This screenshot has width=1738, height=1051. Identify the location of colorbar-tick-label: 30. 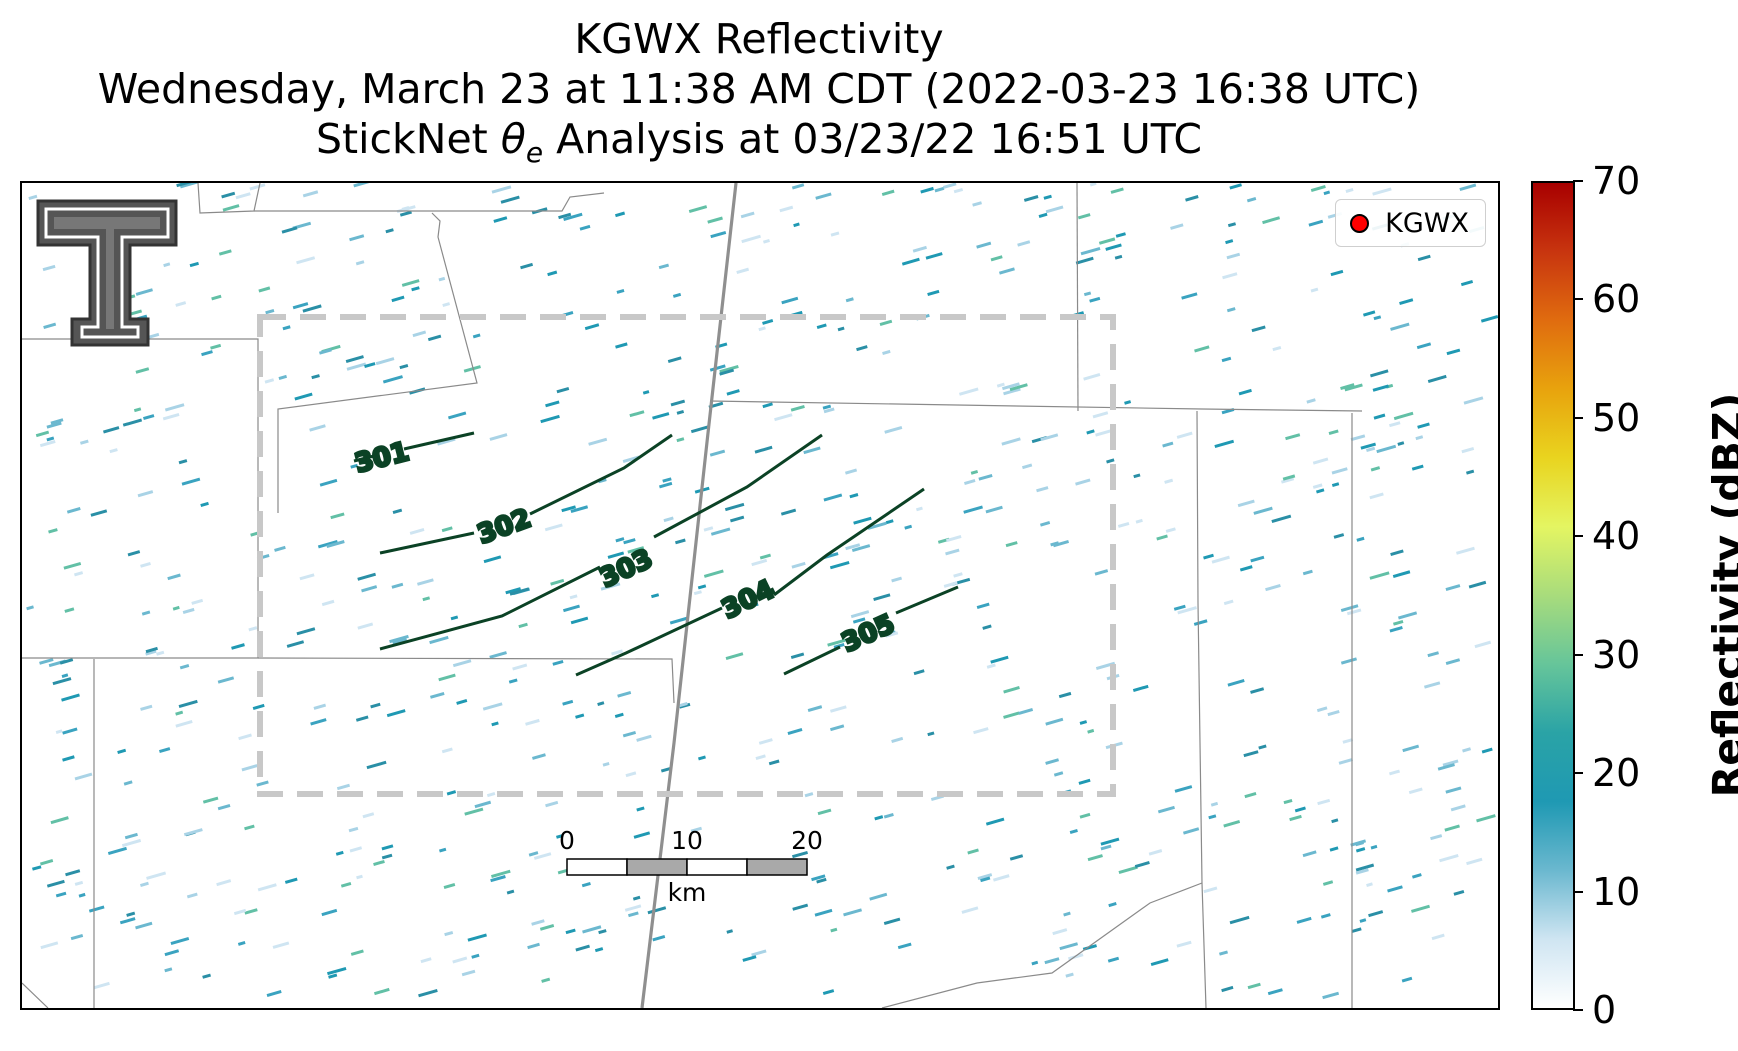
(1616, 654).